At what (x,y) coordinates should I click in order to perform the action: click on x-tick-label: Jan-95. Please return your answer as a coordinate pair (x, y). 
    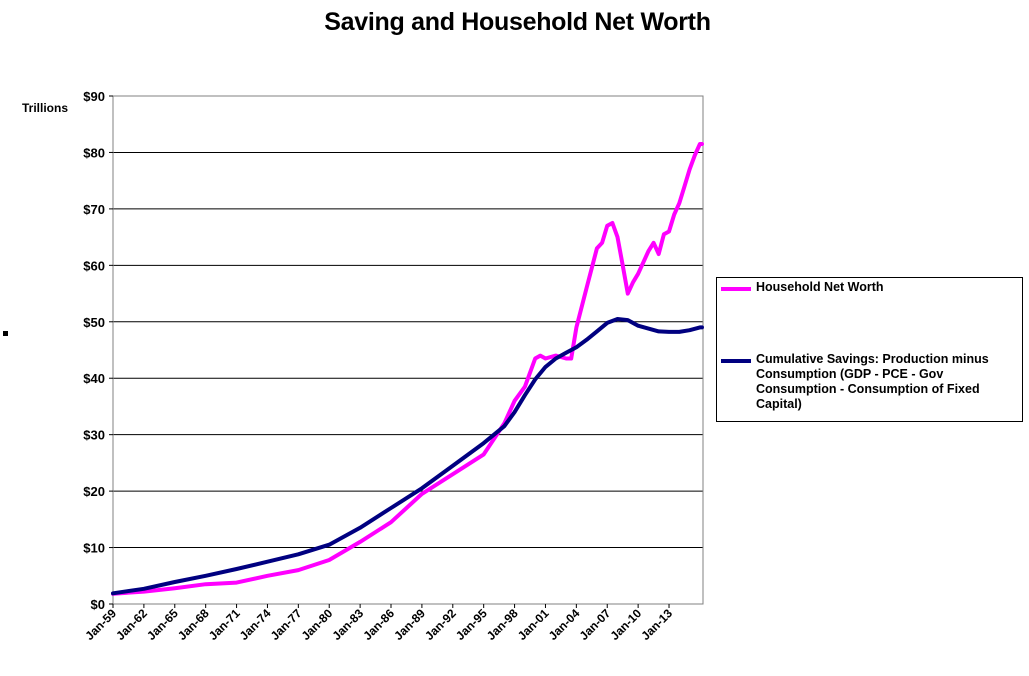
    Looking at the image, I should click on (471, 624).